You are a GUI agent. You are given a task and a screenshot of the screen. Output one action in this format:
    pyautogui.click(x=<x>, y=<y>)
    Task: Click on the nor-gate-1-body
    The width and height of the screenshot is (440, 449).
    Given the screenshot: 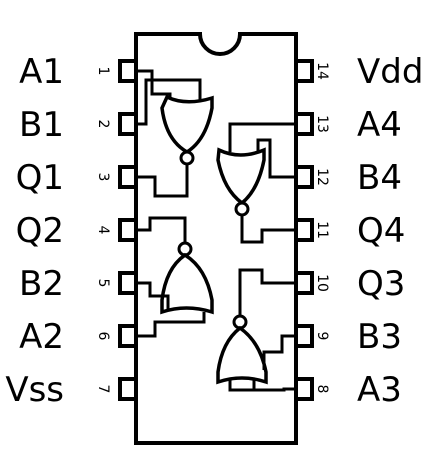 What is the action you would take?
    pyautogui.click(x=187, y=124)
    